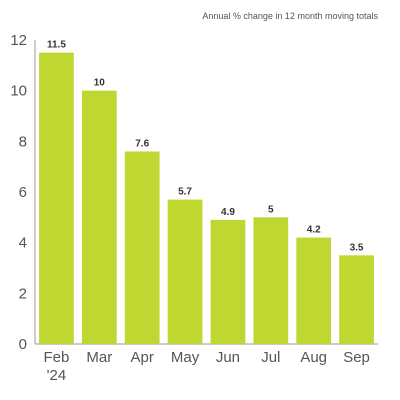 This screenshot has height=400, width=400. I want to click on data-label: 10, so click(100, 83).